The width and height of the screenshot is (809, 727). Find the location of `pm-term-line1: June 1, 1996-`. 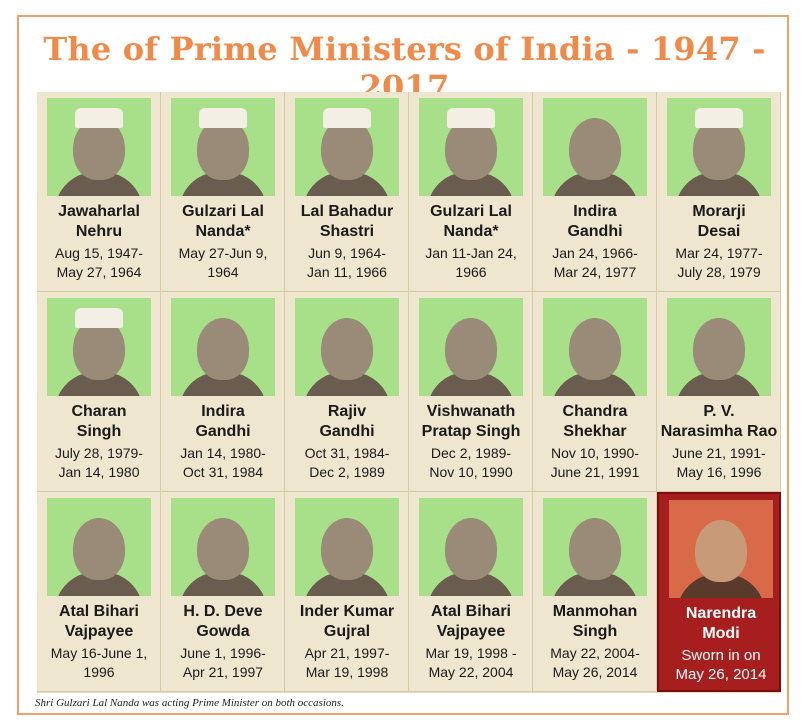

pm-term-line1: June 1, 1996- is located at coordinates (223, 653).